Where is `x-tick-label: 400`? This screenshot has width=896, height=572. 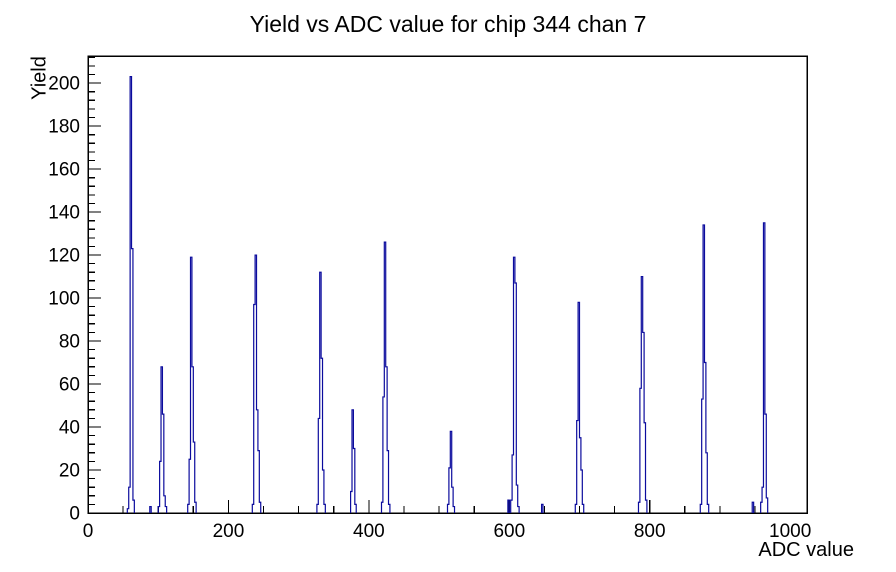
x-tick-label: 400 is located at coordinates (369, 531).